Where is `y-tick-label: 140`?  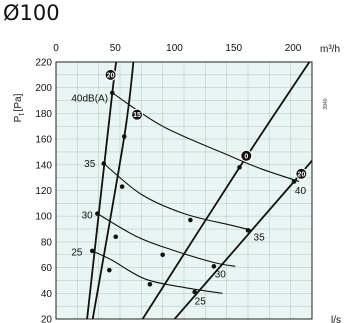 y-tick-label: 140 is located at coordinates (43, 165).